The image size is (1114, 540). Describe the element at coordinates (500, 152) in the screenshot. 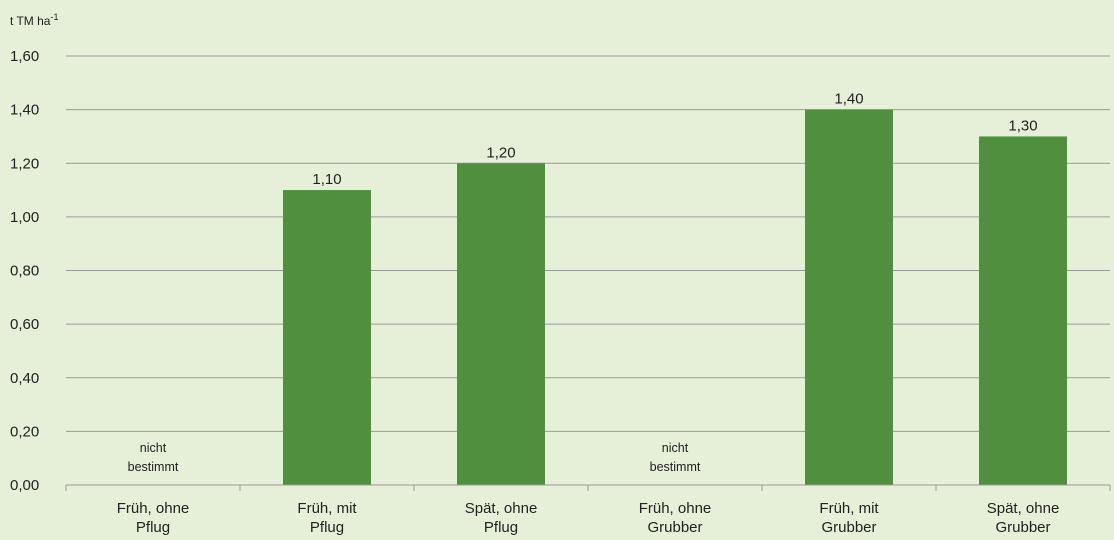

I see `data-label: 1,20` at that location.